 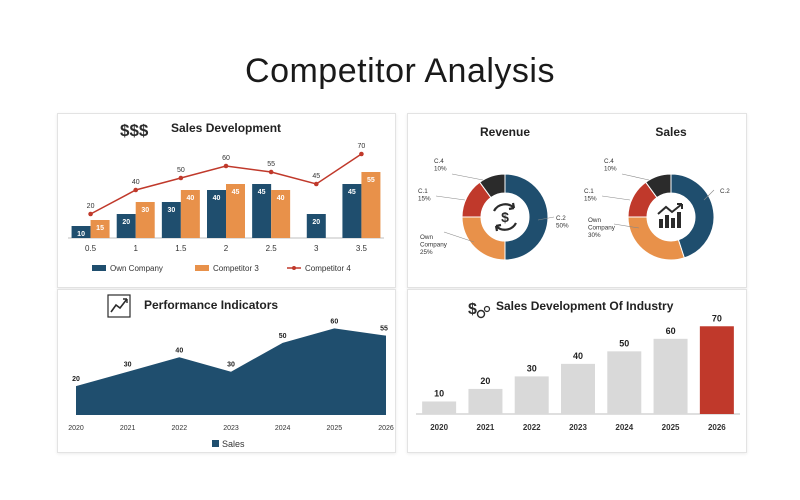 I want to click on x-tick-label: 1, so click(x=135, y=248).